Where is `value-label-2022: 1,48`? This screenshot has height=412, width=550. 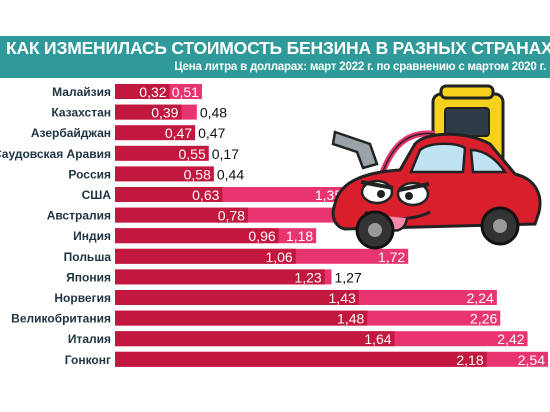 value-label-2022: 1,48 is located at coordinates (350, 319).